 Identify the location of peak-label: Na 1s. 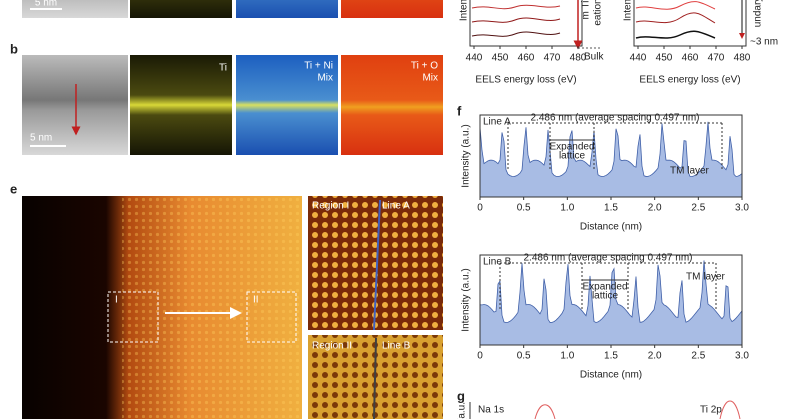
(491, 410).